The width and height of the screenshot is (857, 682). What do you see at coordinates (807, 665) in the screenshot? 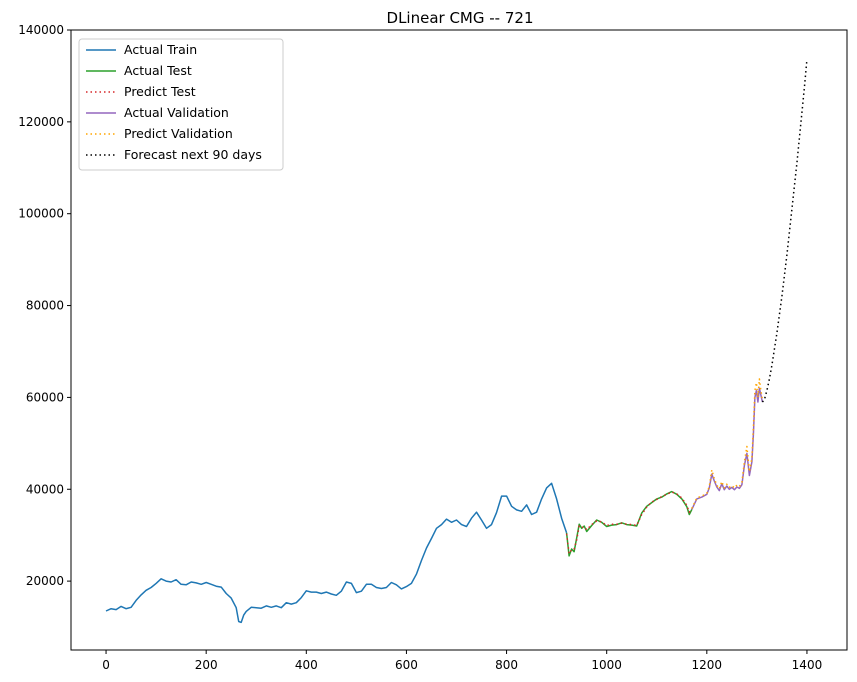
I see `x-tick-label: 1400` at bounding box center [807, 665].